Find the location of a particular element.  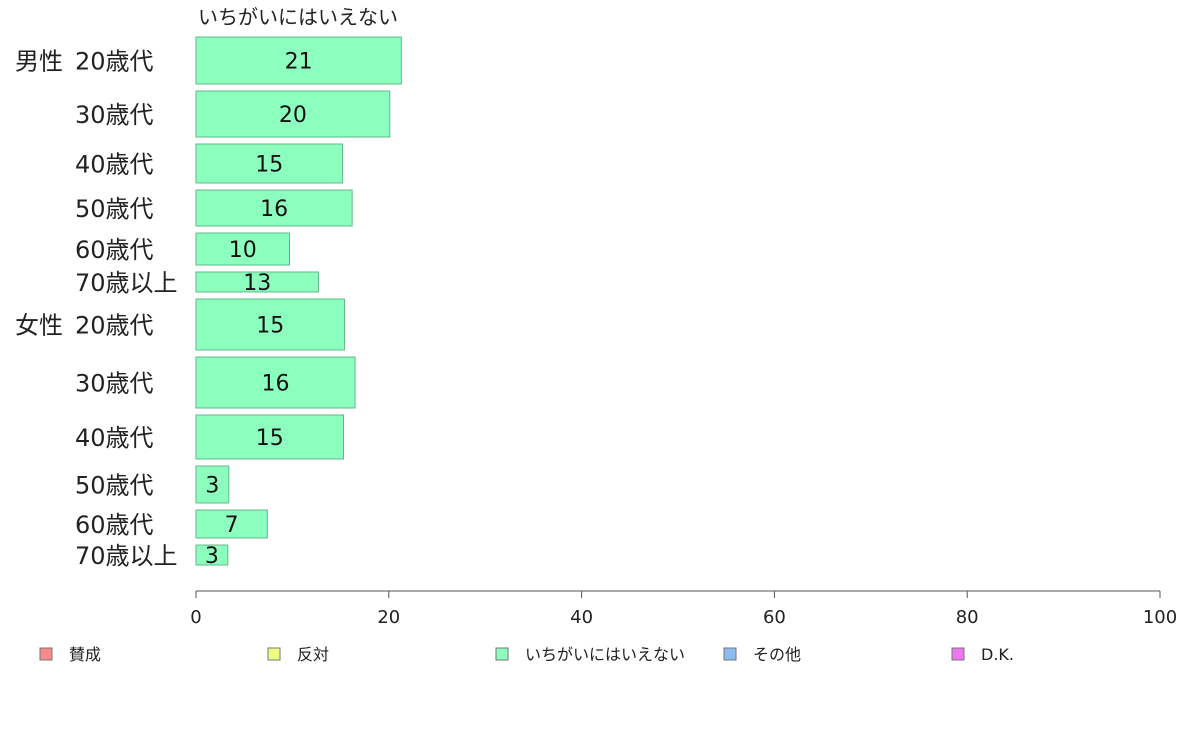

legend-label: 賛成 is located at coordinates (85, 654).